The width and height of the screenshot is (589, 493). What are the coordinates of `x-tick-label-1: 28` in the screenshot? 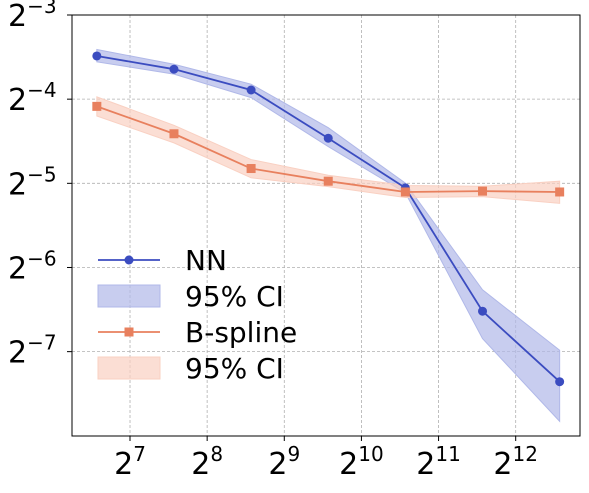 It's located at (207, 462).